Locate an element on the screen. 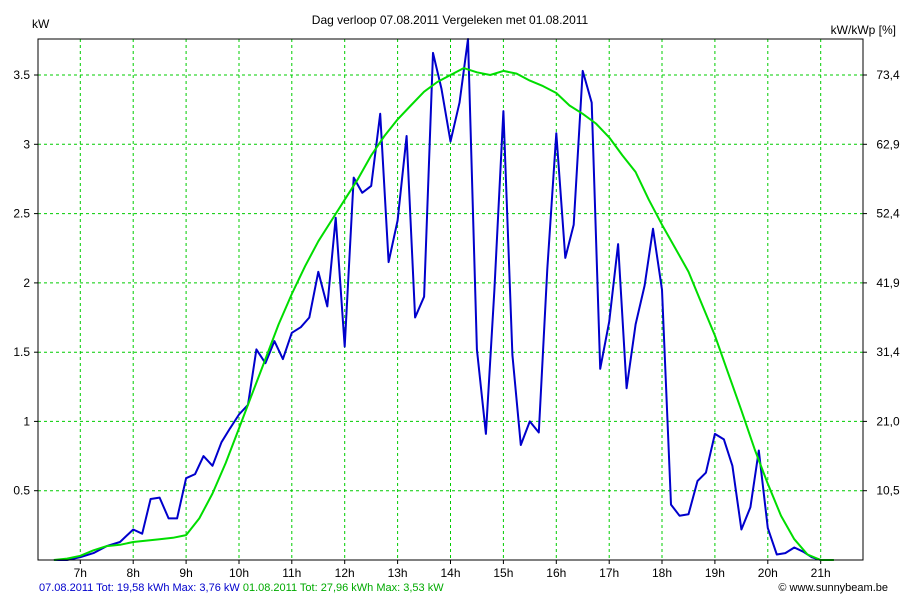 The width and height of the screenshot is (900, 600). y-tick-label-left: 2 is located at coordinates (26, 283).